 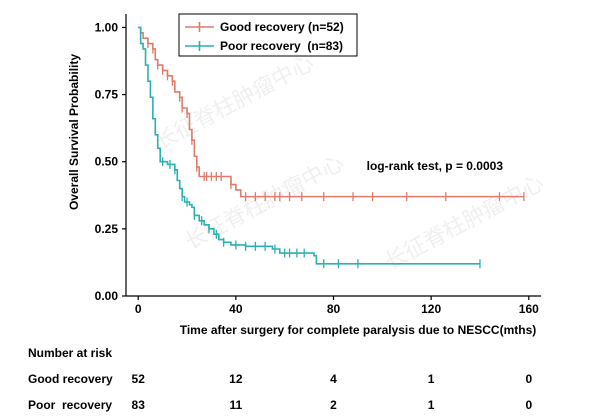 What do you see at coordinates (107, 296) in the screenshot?
I see `y-tick-label: 0.00` at bounding box center [107, 296].